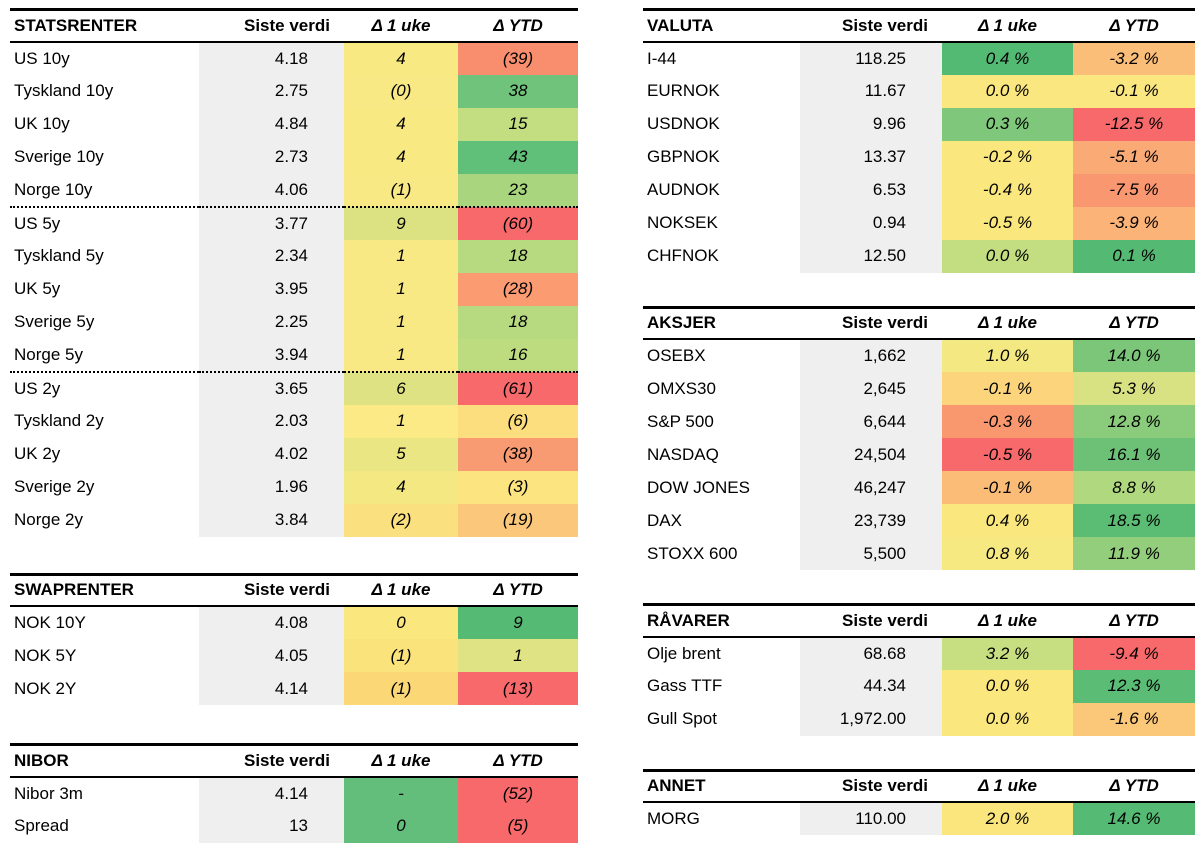 This screenshot has height=854, width=1200. What do you see at coordinates (271, 622) in the screenshot?
I see `row-value: 4.08` at bounding box center [271, 622].